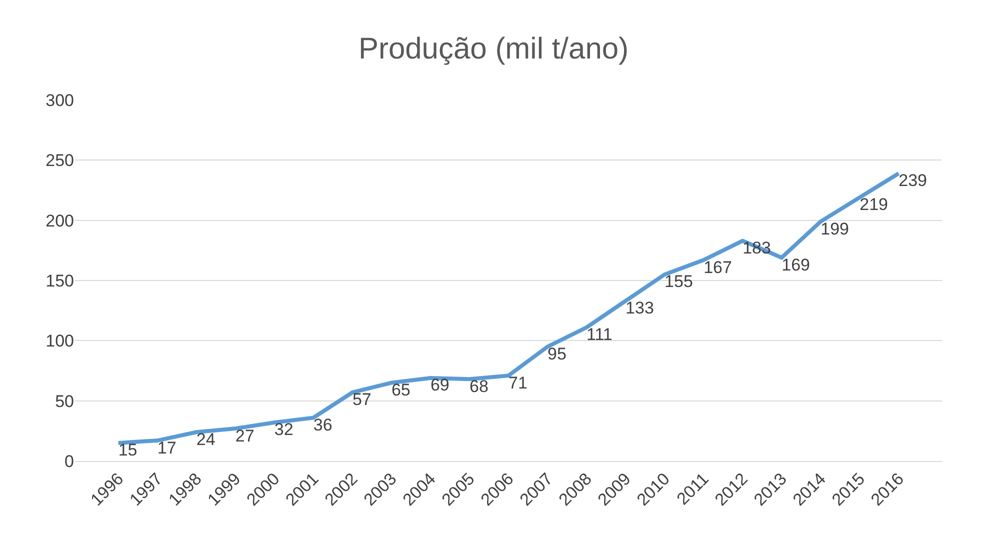 This screenshot has width=987, height=536. What do you see at coordinates (478, 386) in the screenshot?
I see `data-label: 68` at bounding box center [478, 386].